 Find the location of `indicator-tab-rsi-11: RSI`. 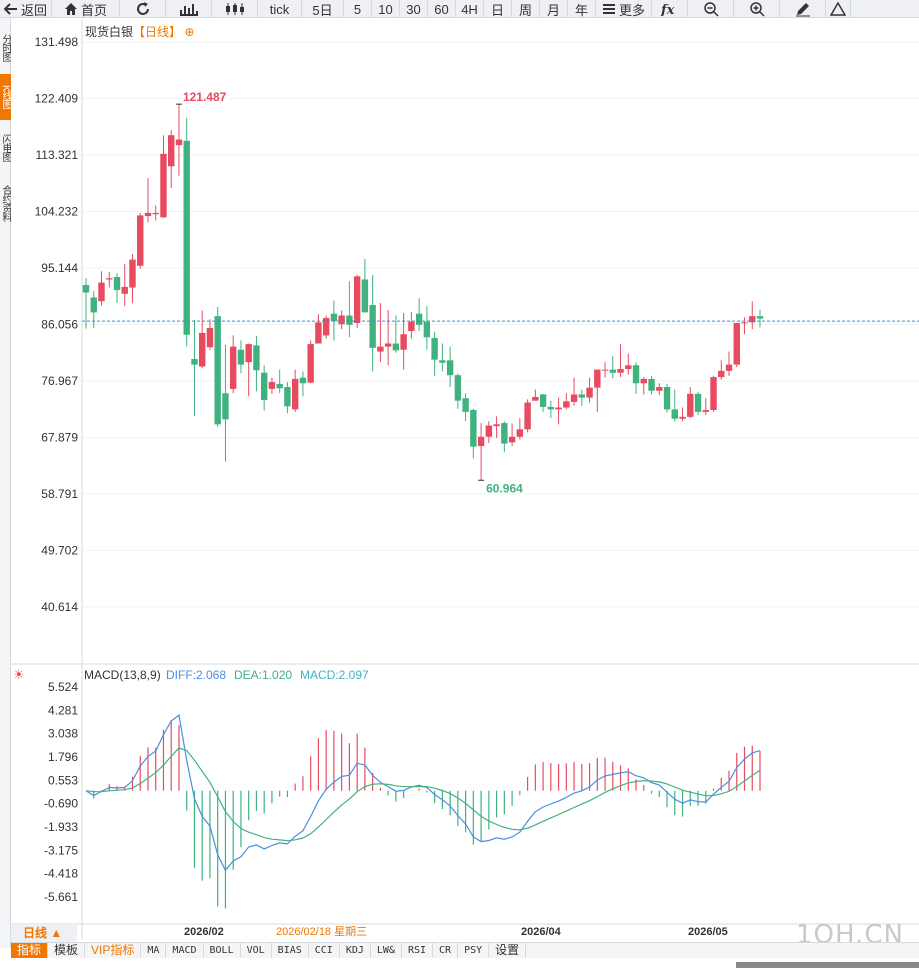

indicator-tab-rsi-11: RSI is located at coordinates (418, 950).